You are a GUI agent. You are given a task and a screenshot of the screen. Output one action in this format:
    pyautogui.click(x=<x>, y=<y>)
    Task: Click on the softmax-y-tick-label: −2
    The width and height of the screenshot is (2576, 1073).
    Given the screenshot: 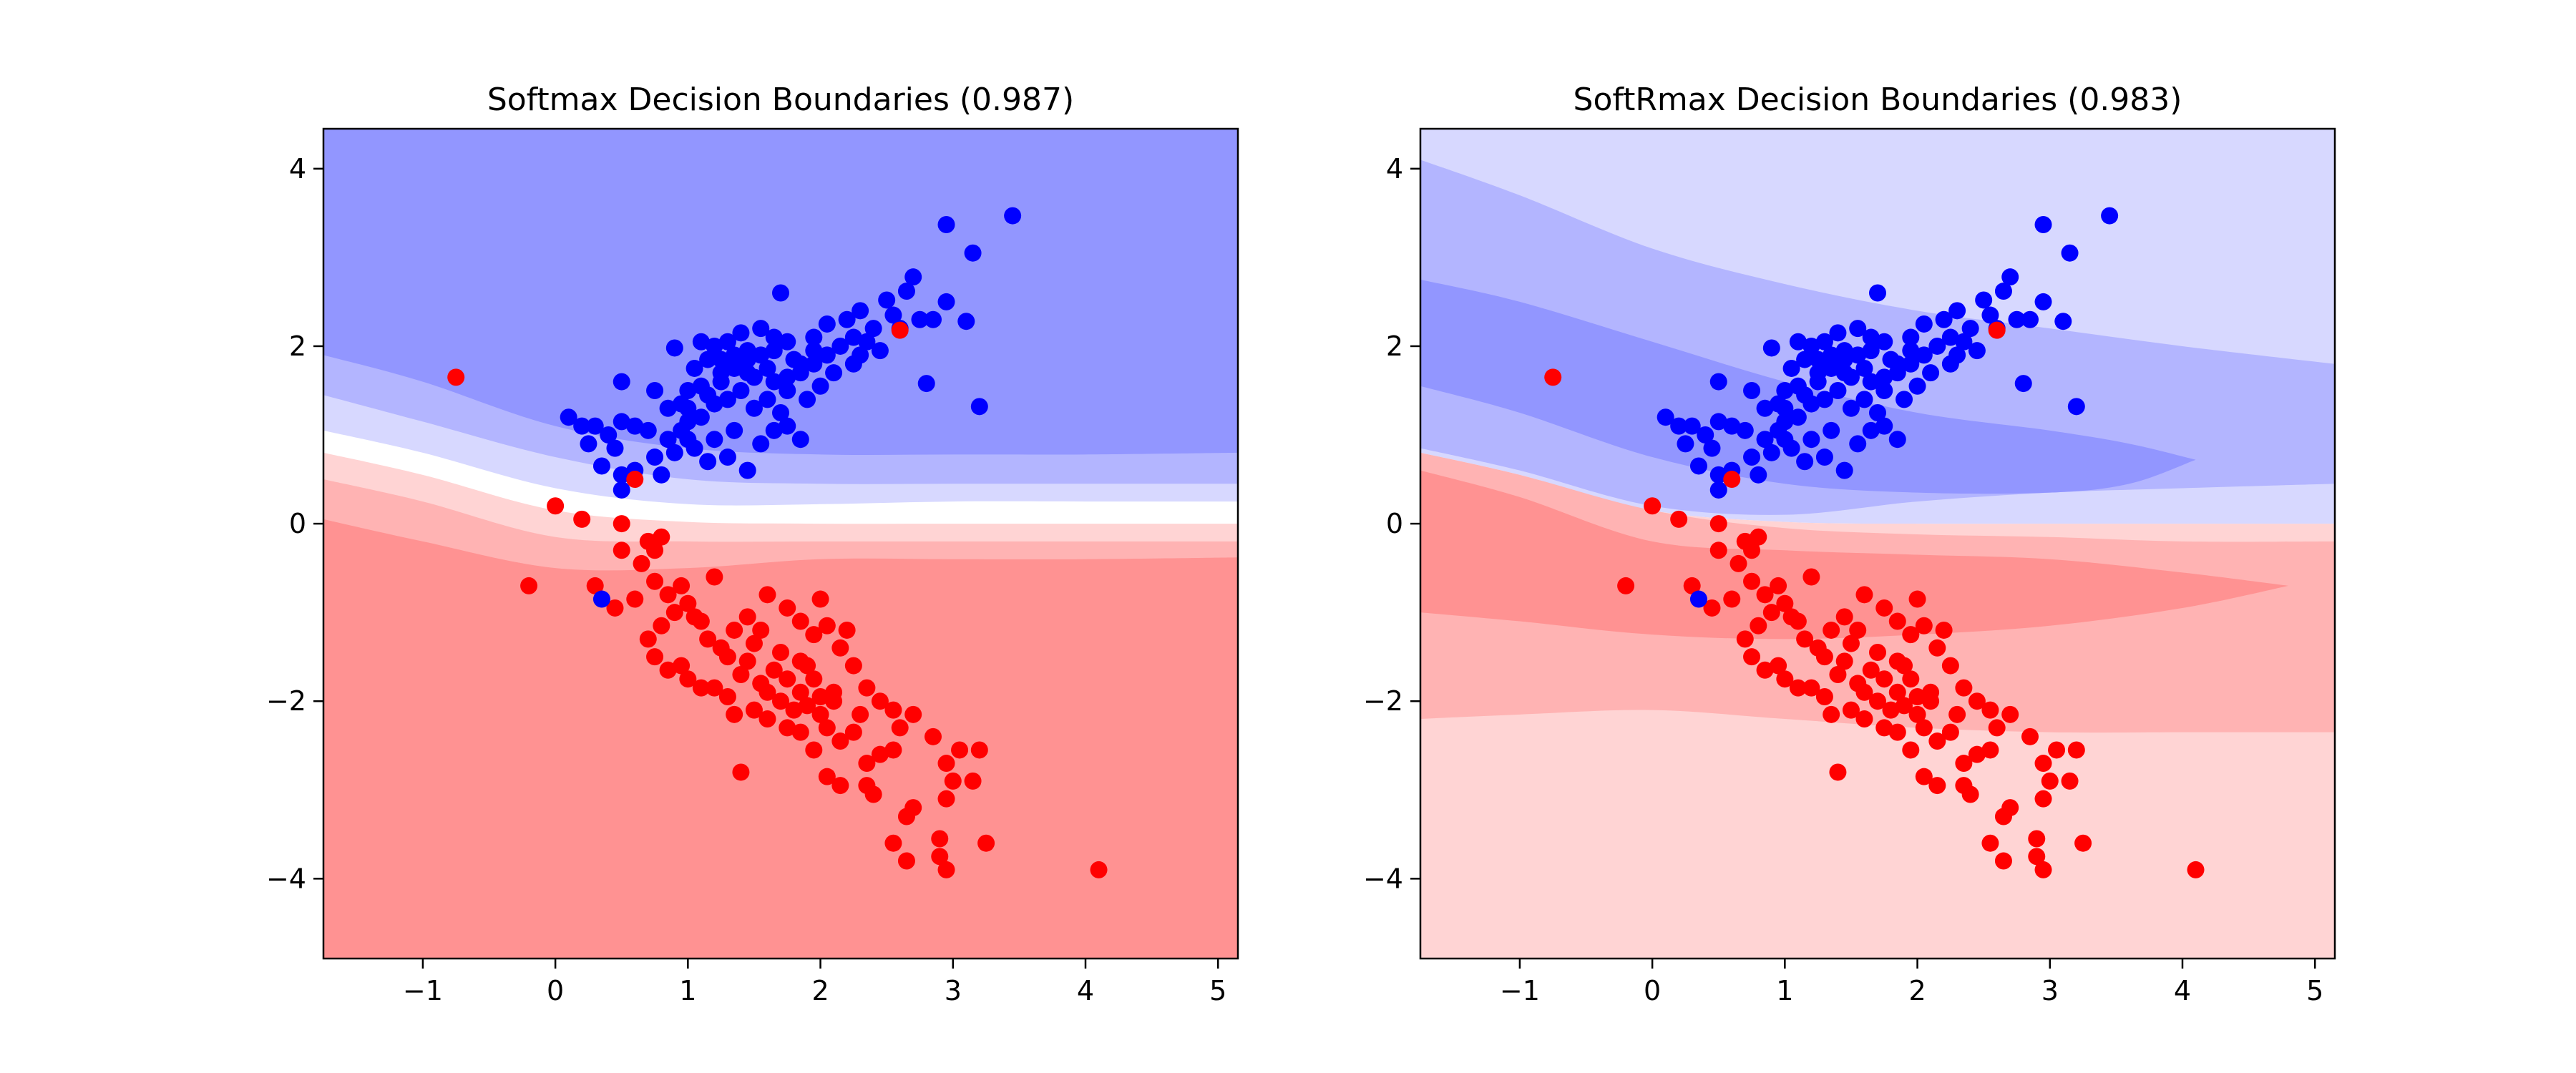 What is the action you would take?
    pyautogui.click(x=286, y=701)
    